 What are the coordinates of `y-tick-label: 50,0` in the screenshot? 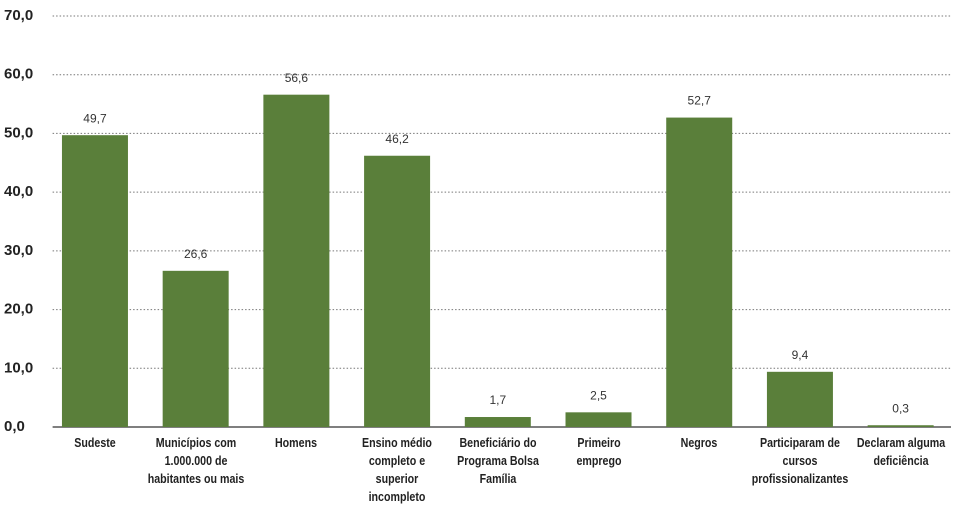 It's located at (18, 132).